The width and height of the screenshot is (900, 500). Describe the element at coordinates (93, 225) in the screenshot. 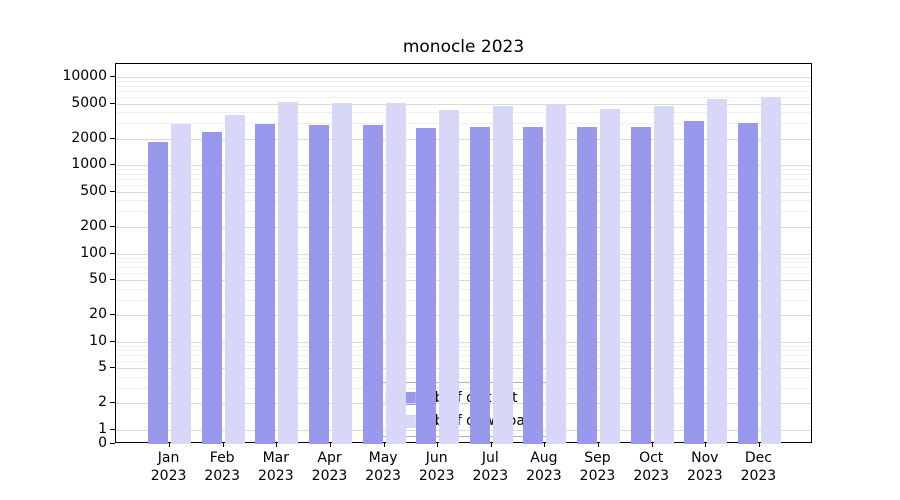

I see `y-axis-label: 200` at that location.